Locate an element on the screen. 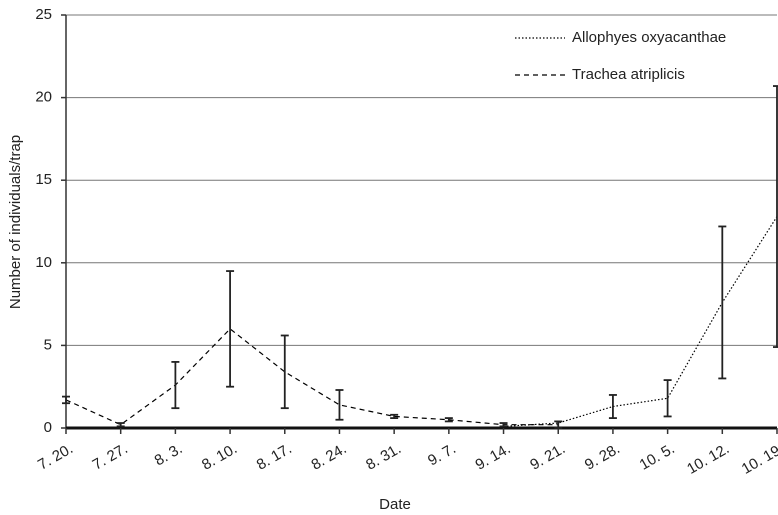  y-tick-label: 0 is located at coordinates (48, 427).